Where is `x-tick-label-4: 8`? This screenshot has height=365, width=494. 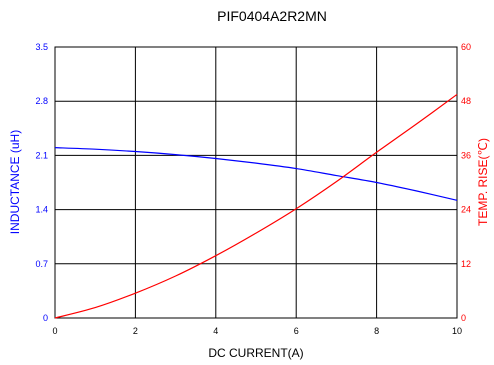 x-tick-label-4: 8 is located at coordinates (376, 331).